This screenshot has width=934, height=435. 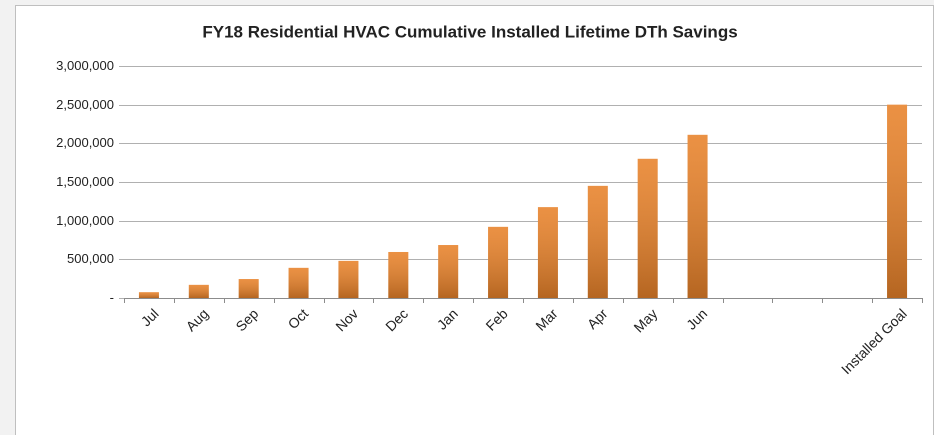 I want to click on y-tick-label: 2,500,000, so click(x=85, y=104).